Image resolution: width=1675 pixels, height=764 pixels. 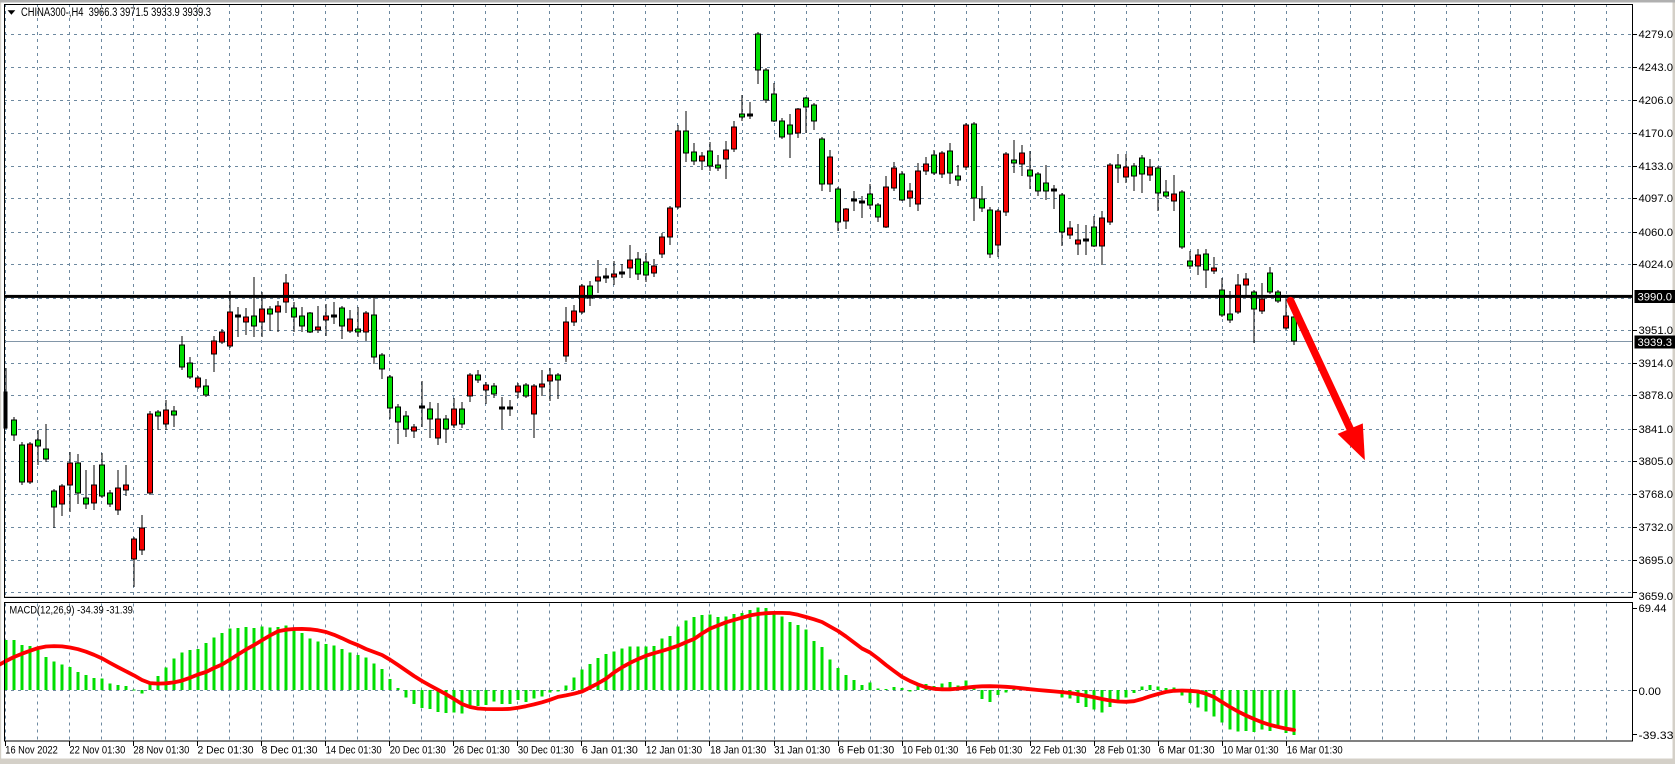 What do you see at coordinates (354, 751) in the screenshot?
I see `svg-text: 14 Dec 01:30` at bounding box center [354, 751].